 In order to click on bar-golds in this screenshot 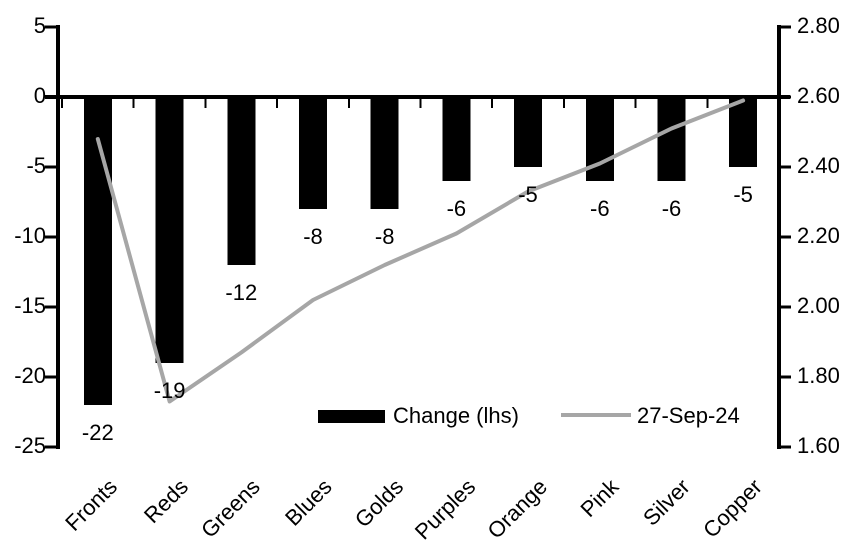, I will do `click(384, 153)`.